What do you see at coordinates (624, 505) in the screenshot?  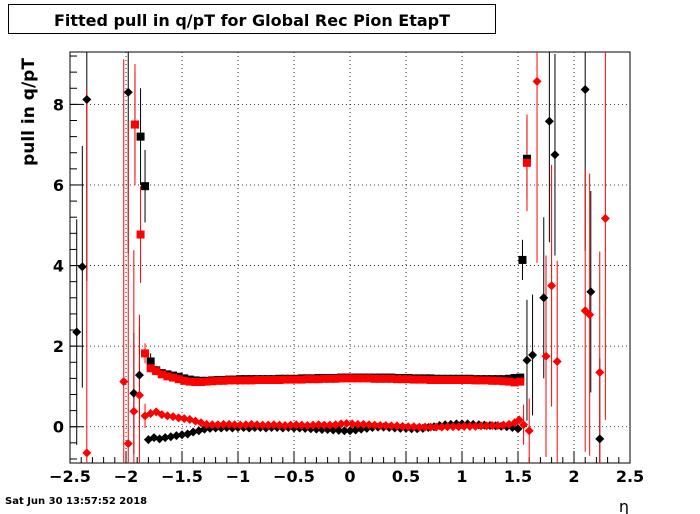 I see `x-axis-label: η` at bounding box center [624, 505].